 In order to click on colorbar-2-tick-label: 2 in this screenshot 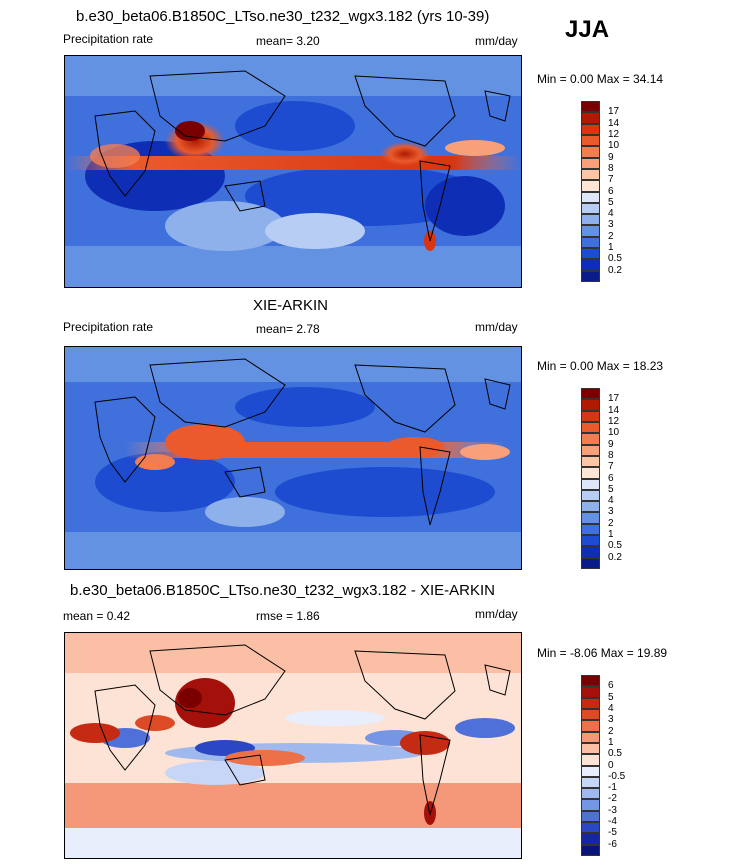, I will do `click(611, 523)`.